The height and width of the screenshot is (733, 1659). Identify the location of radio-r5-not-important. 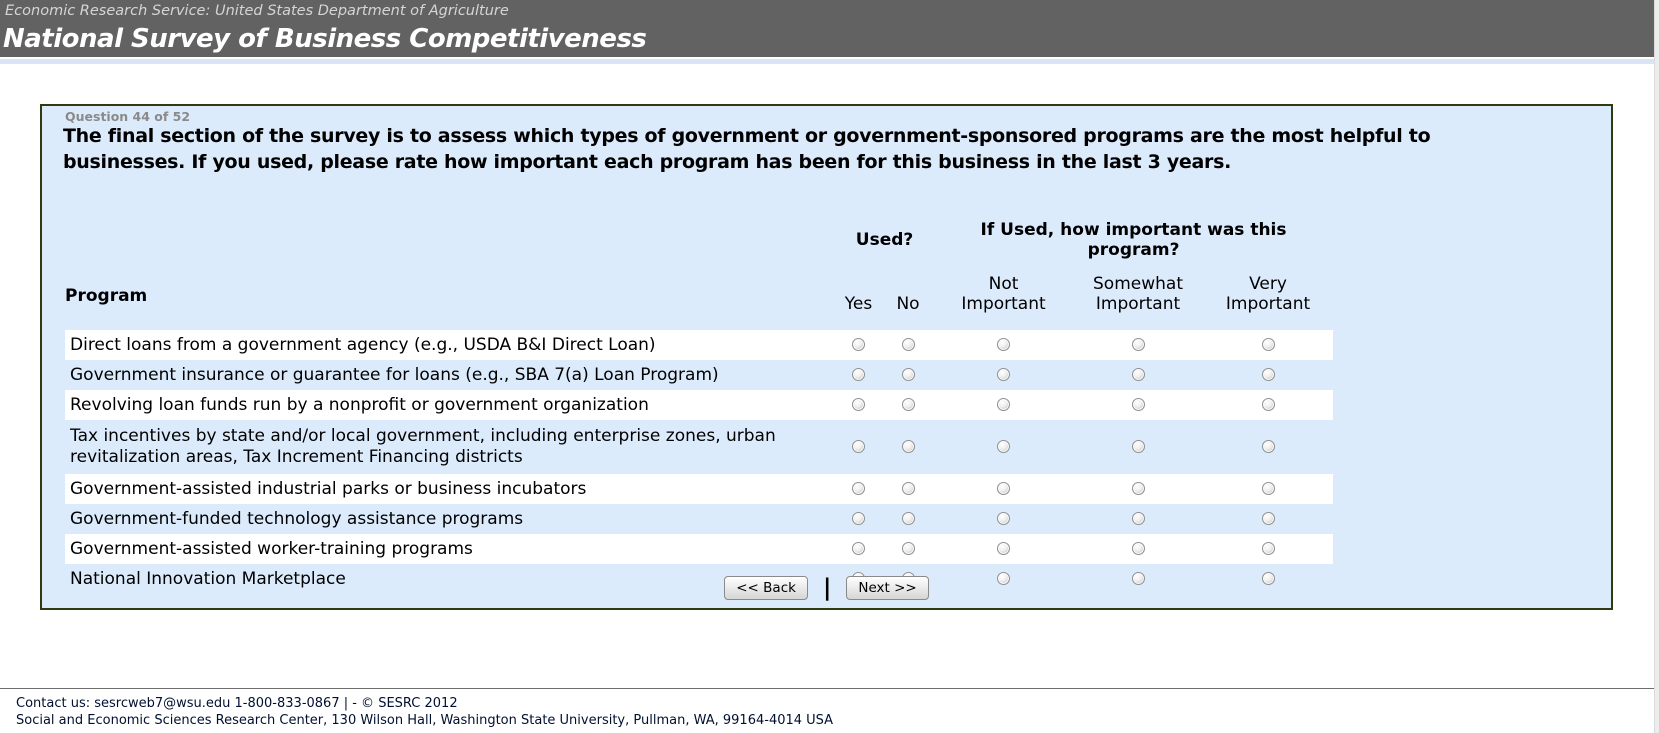
(1004, 488).